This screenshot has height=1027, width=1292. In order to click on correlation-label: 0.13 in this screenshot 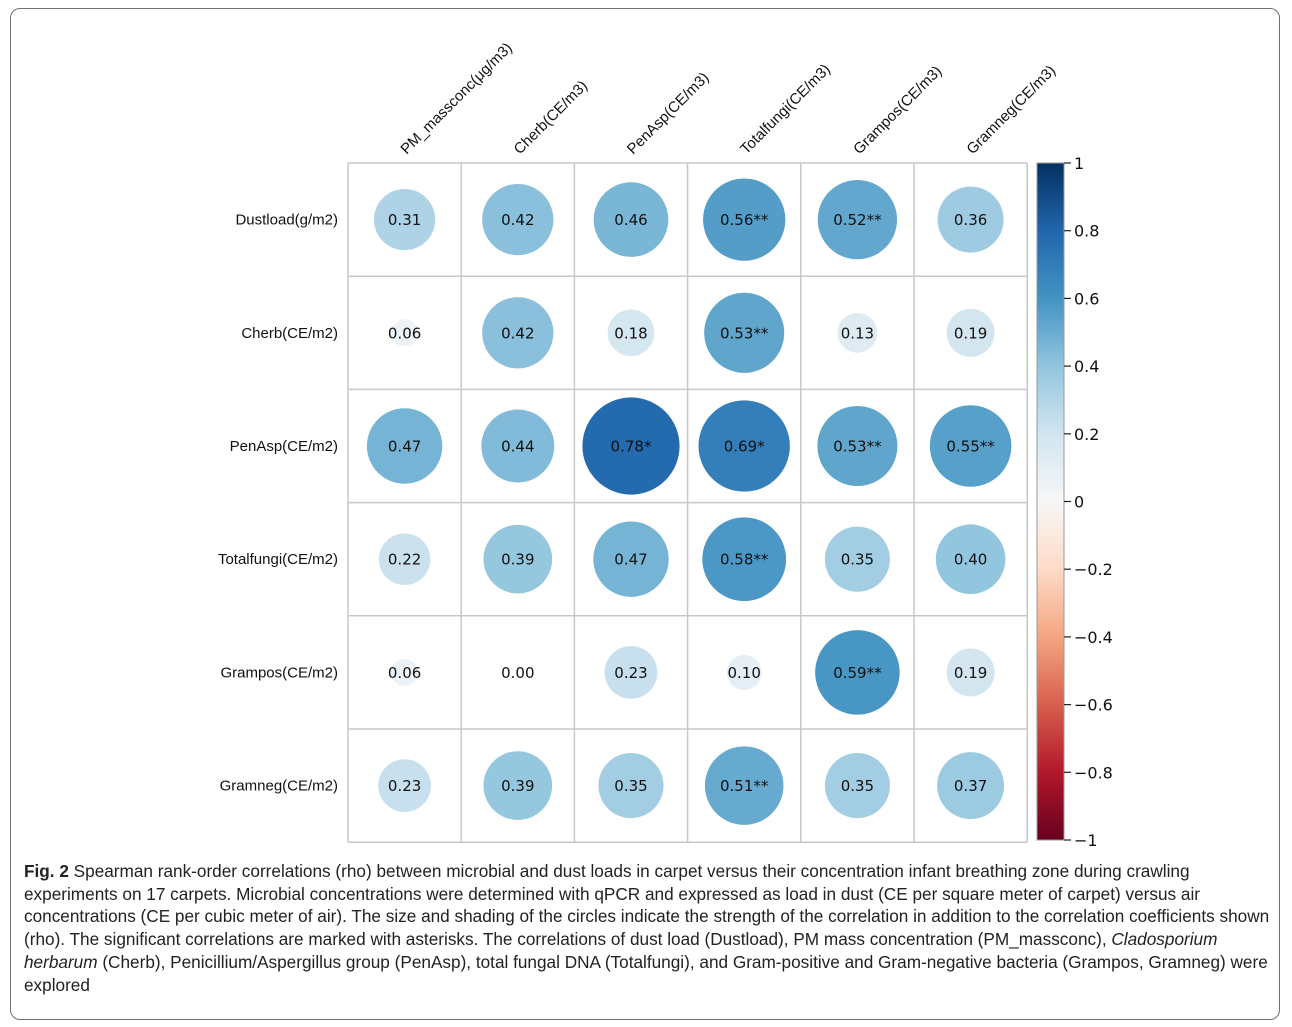, I will do `click(857, 333)`.